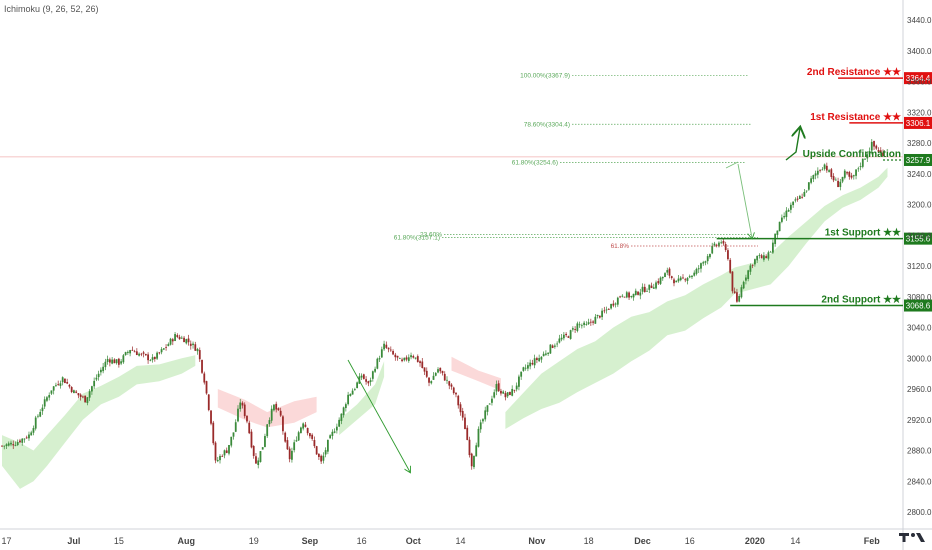 The height and width of the screenshot is (550, 932). Describe the element at coordinates (589, 541) in the screenshot. I see `x-tick-label: 18` at that location.